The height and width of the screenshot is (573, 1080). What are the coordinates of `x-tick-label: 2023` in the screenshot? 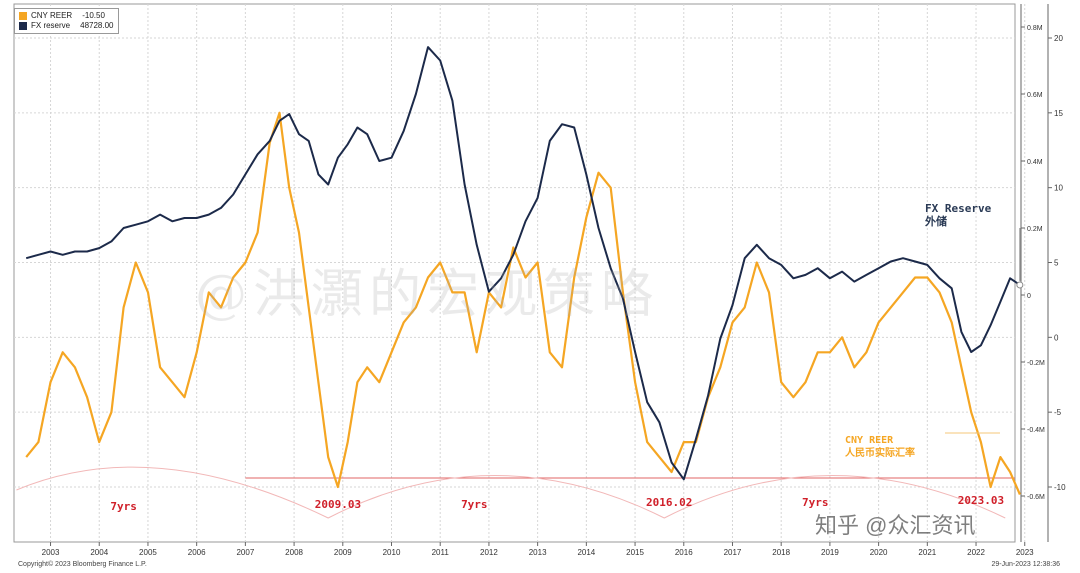 It's located at (1025, 552).